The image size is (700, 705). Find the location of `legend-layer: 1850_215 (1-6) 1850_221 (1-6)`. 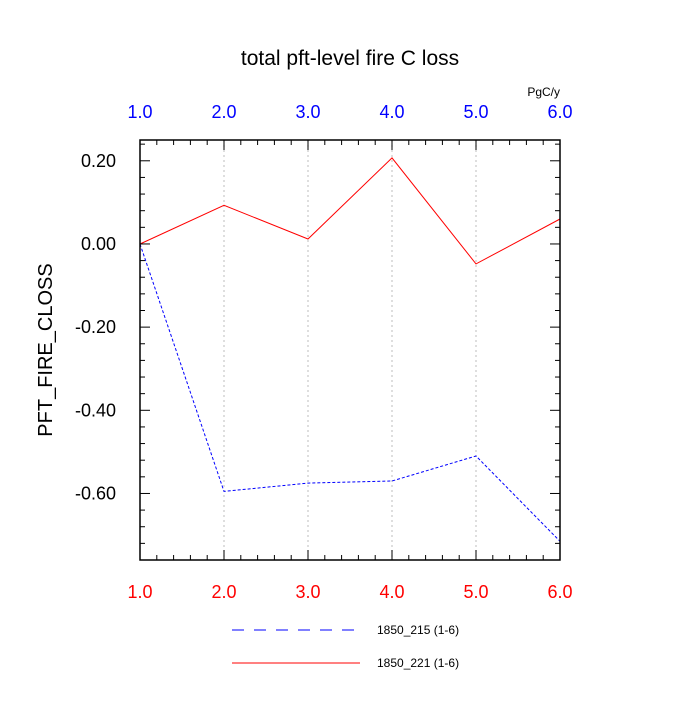

legend-layer: 1850_215 (1-6) 1850_221 (1-6) is located at coordinates (345, 646).